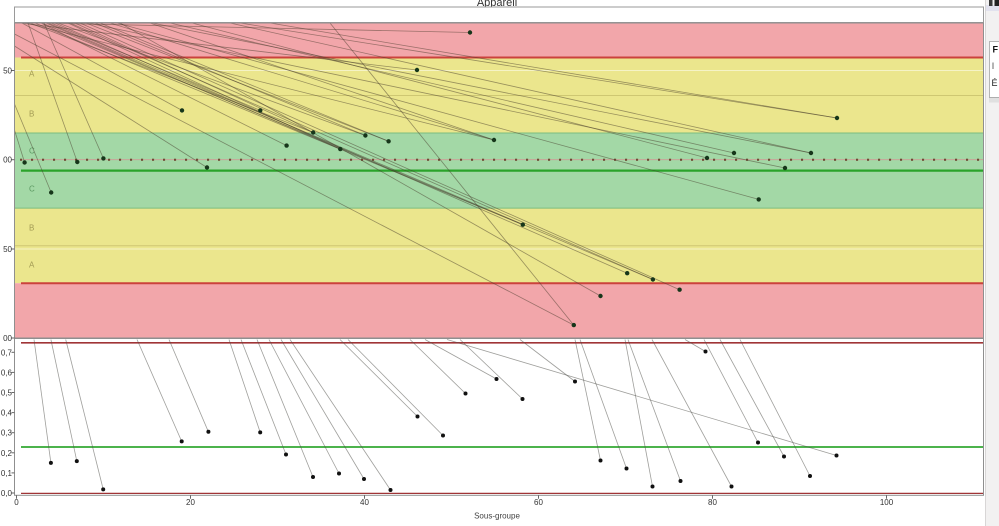  I want to click on svg-text: 0,1, so click(7, 473).